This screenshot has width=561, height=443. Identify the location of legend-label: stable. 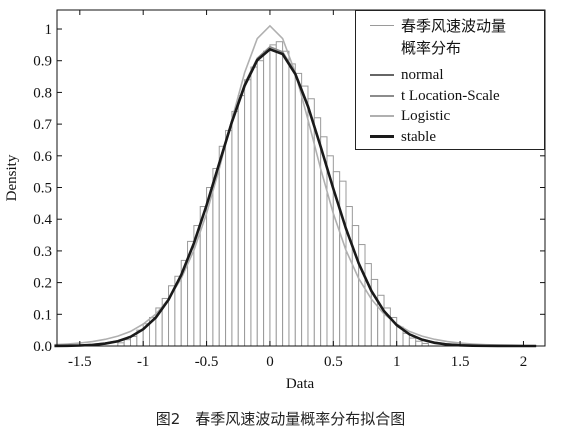
(418, 136).